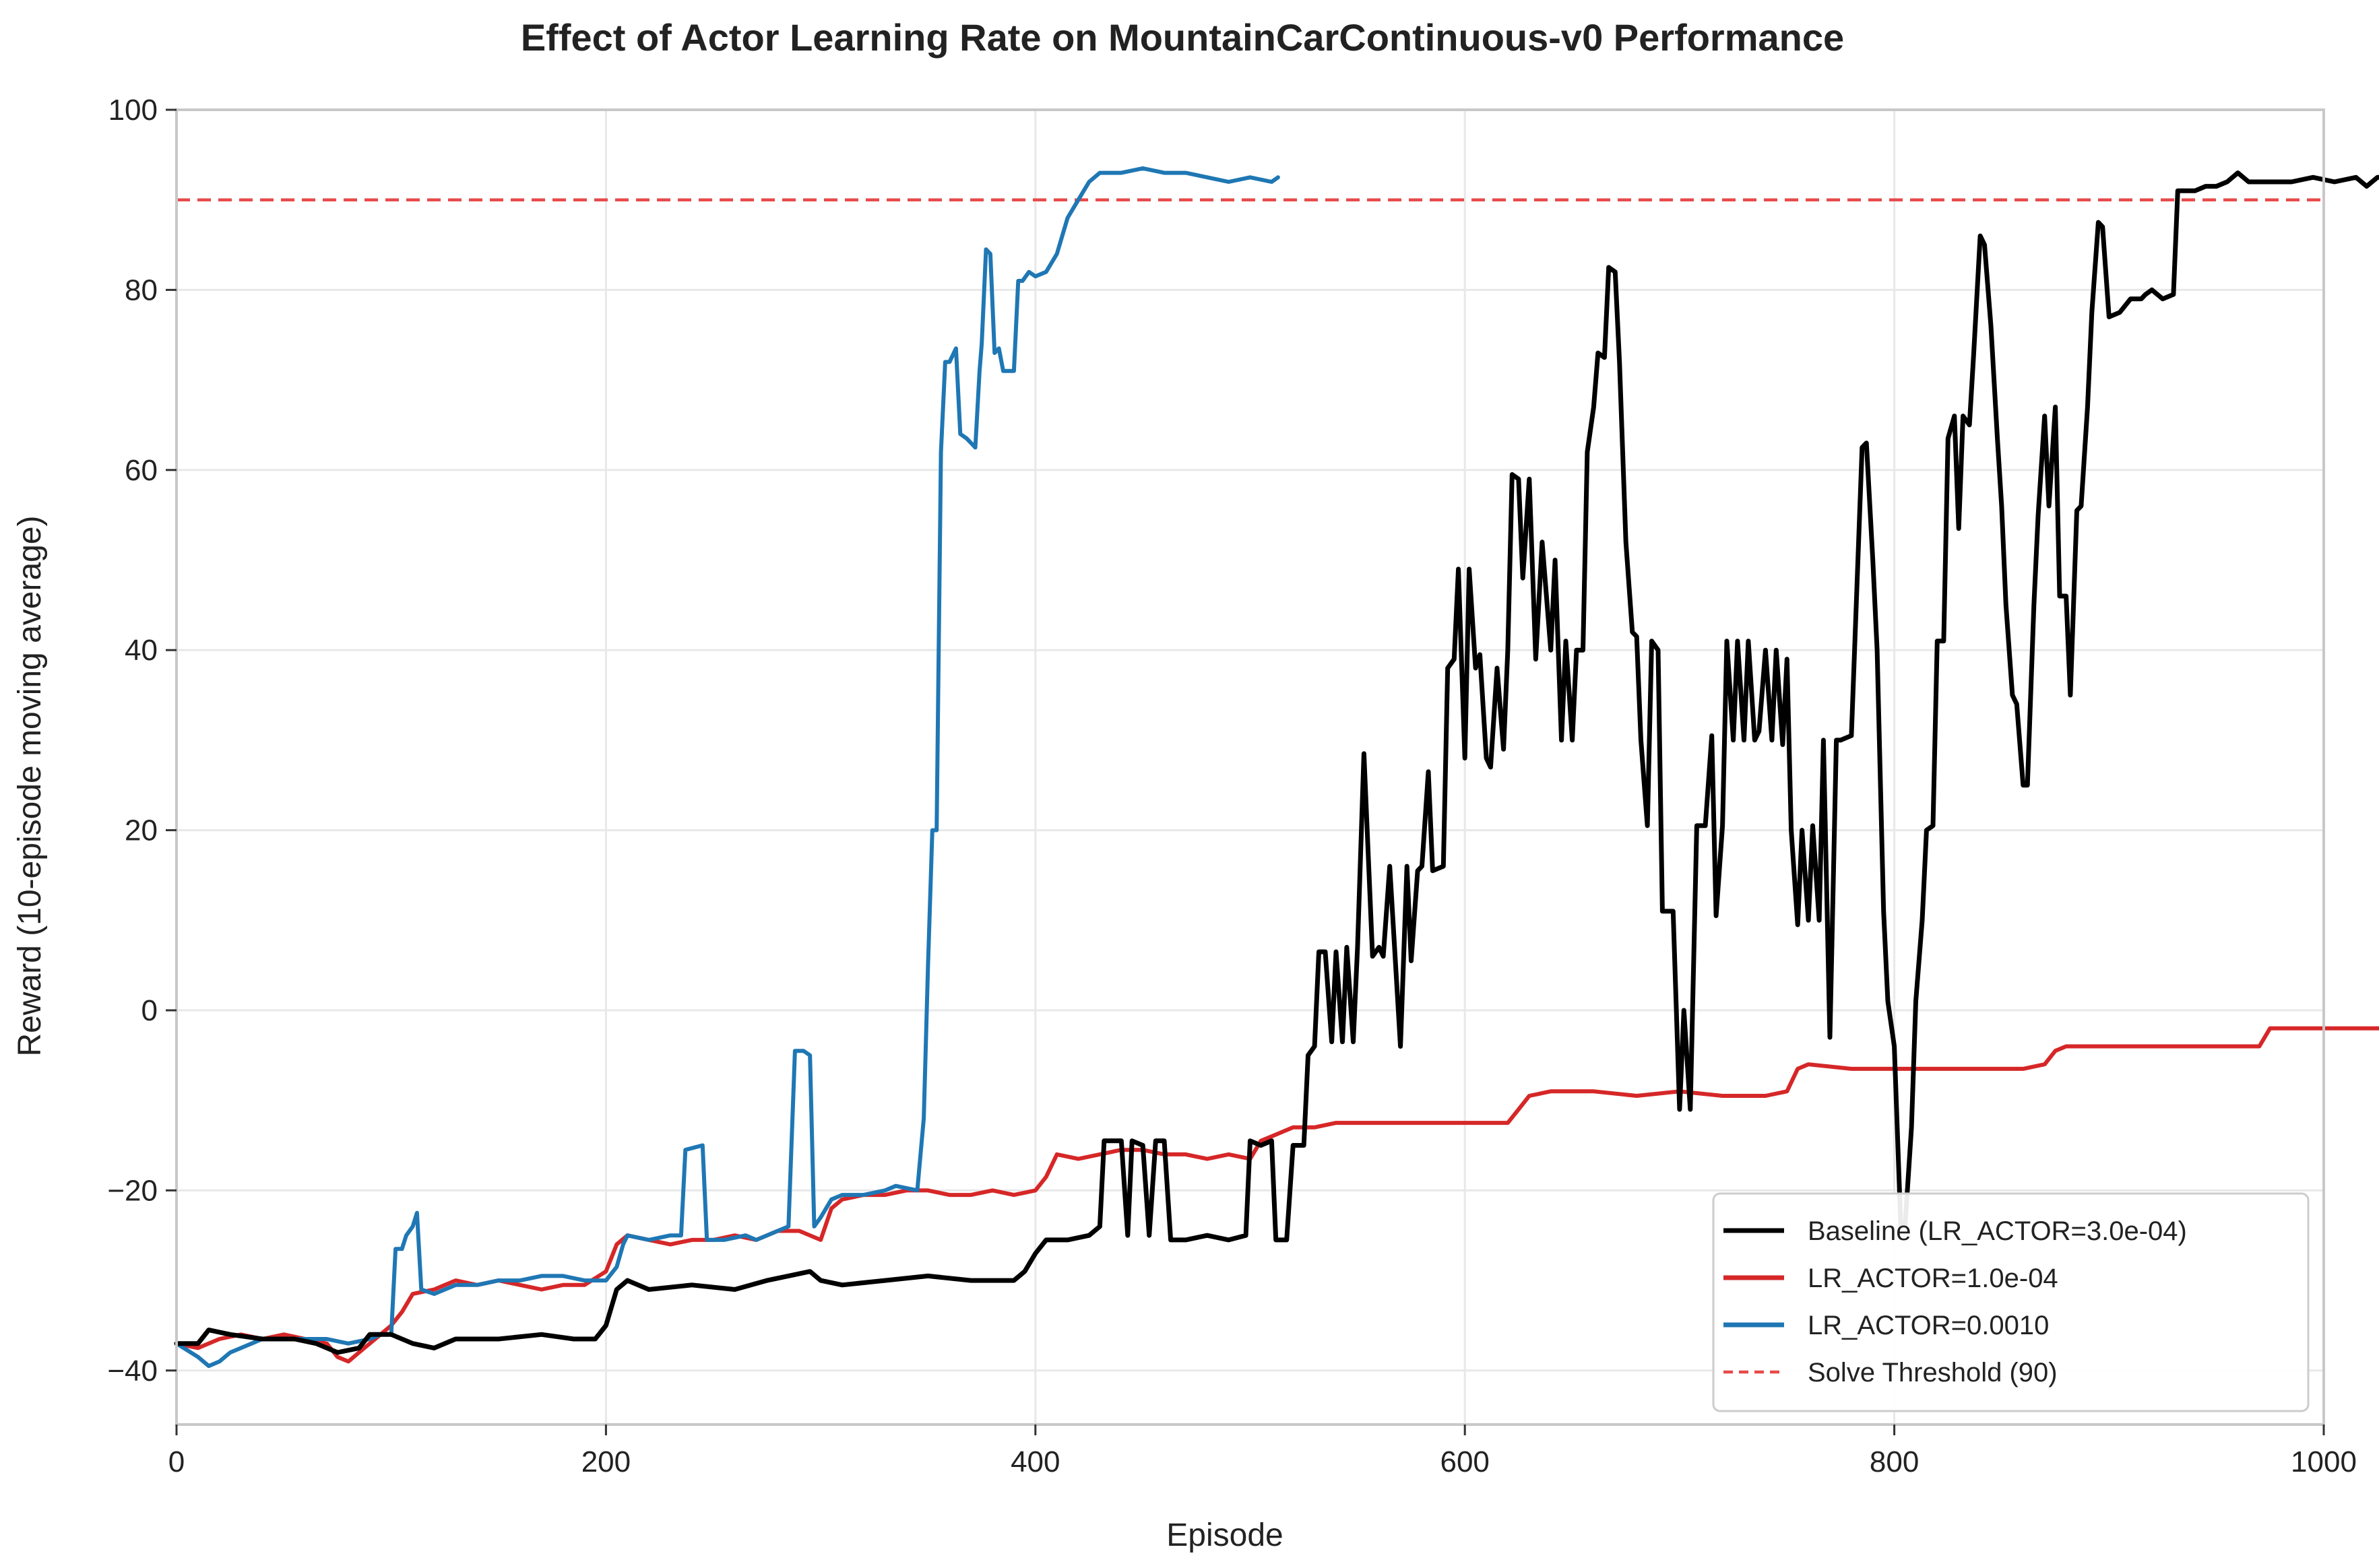  Describe the element at coordinates (141, 470) in the screenshot. I see `y-tick-label-5: 60` at that location.